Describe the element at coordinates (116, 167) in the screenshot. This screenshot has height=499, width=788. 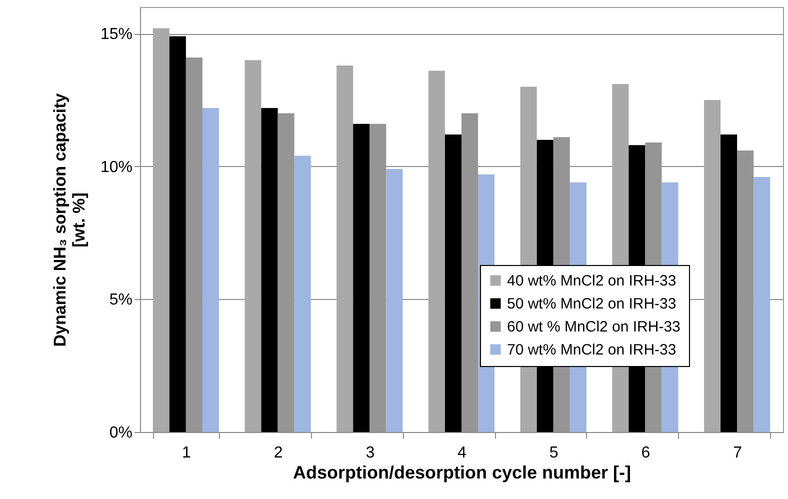
I see `y-tick-label: 10%` at that location.